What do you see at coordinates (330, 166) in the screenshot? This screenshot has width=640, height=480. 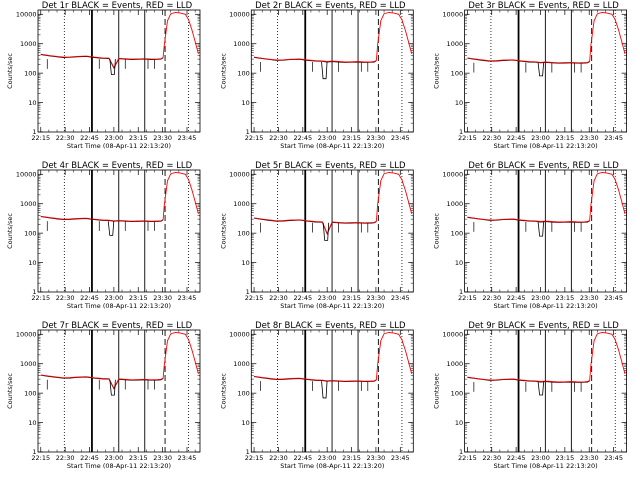 I see `panel-title: Det 5r BLACK = Events, RED = LLD` at bounding box center [330, 166].